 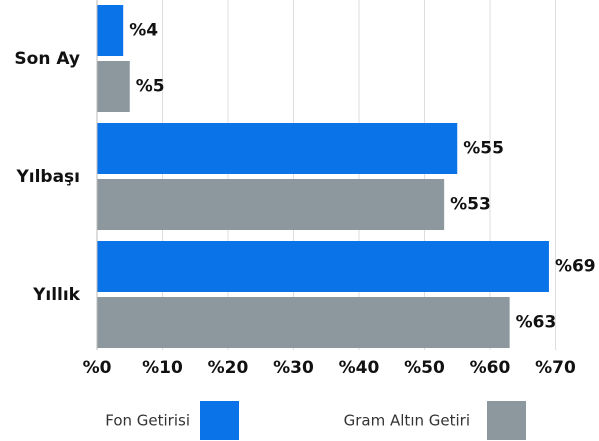 What do you see at coordinates (575, 267) in the screenshot?
I see `value-label: %69` at bounding box center [575, 267].